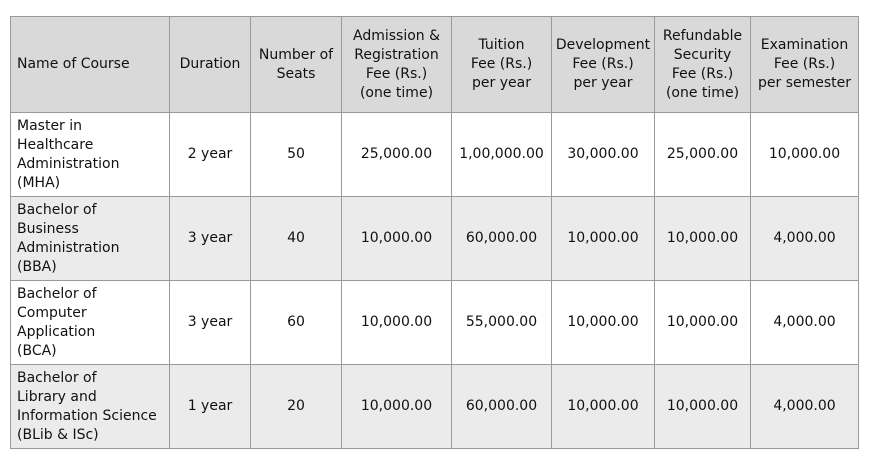  What do you see at coordinates (296, 64) in the screenshot?
I see `column-header: Number of Seats` at bounding box center [296, 64].